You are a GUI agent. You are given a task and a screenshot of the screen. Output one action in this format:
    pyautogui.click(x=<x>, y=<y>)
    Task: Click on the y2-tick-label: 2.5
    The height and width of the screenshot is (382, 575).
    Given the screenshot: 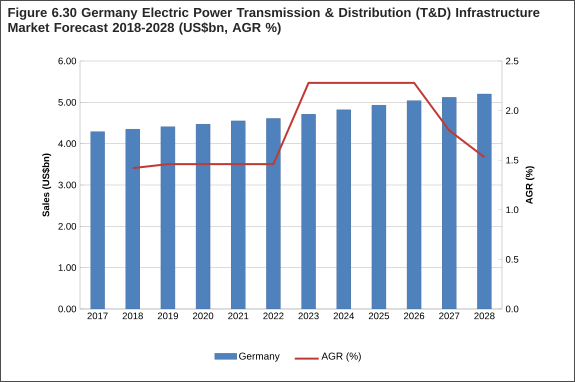 What is the action you would take?
    pyautogui.click(x=512, y=61)
    